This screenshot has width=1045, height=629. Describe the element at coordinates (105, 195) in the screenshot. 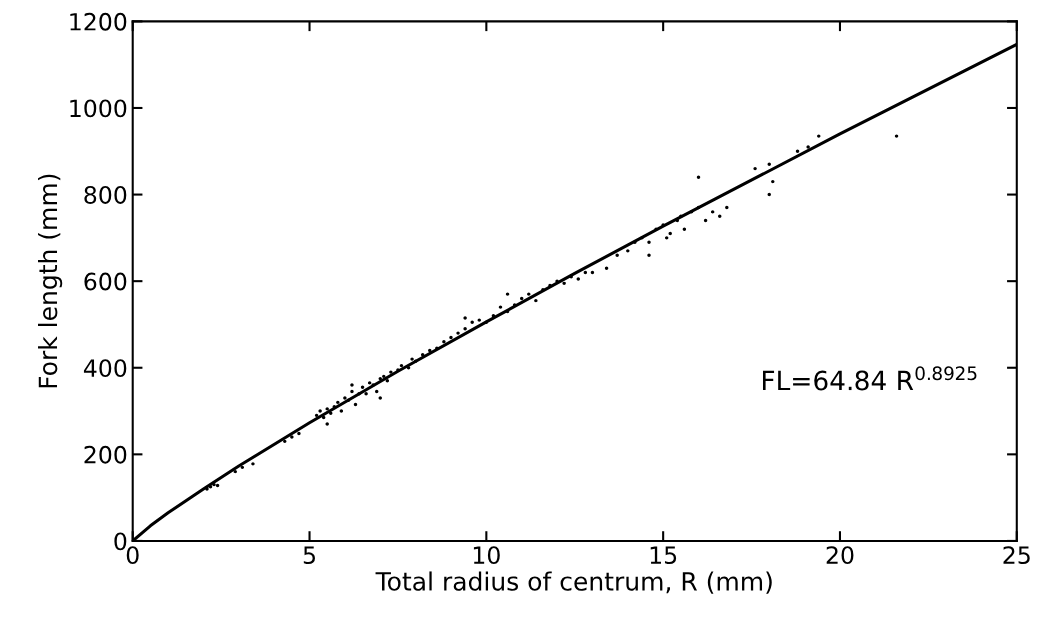

I see `y-tick-label: 800` at that location.